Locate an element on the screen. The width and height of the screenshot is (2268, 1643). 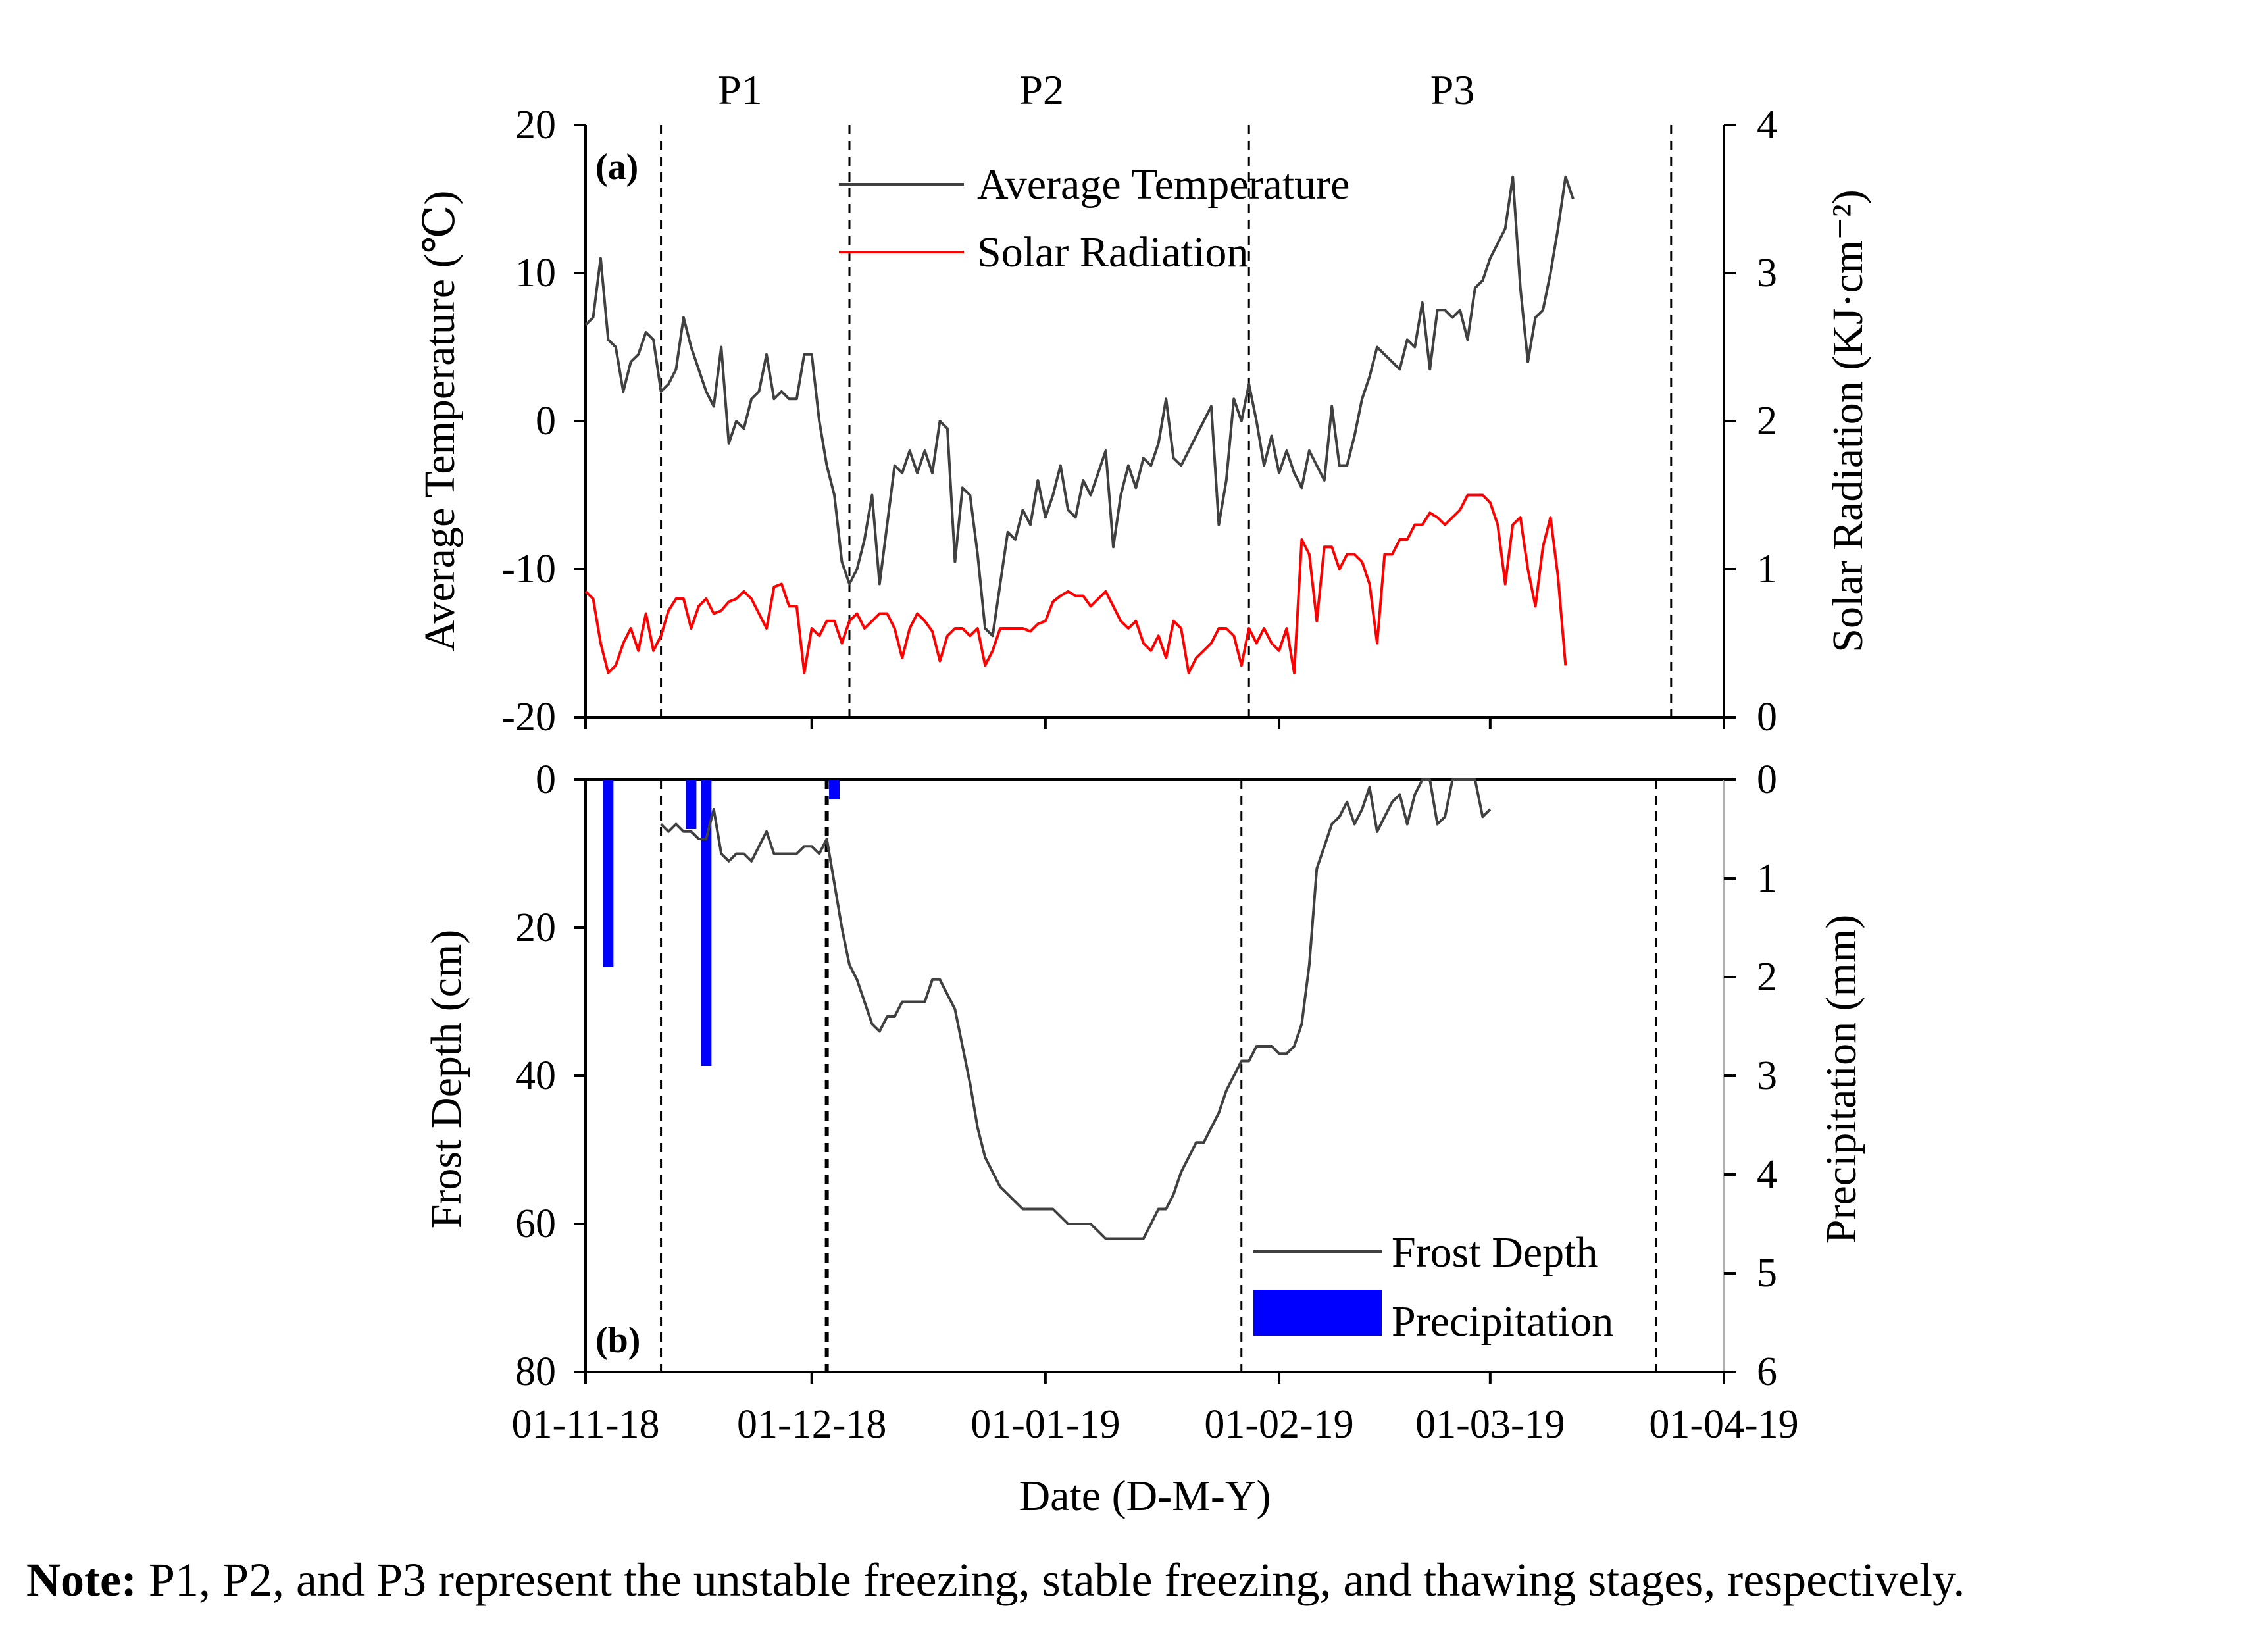
a-left-ticks: 20 10 0 -10 -20 is located at coordinates (543, 421).